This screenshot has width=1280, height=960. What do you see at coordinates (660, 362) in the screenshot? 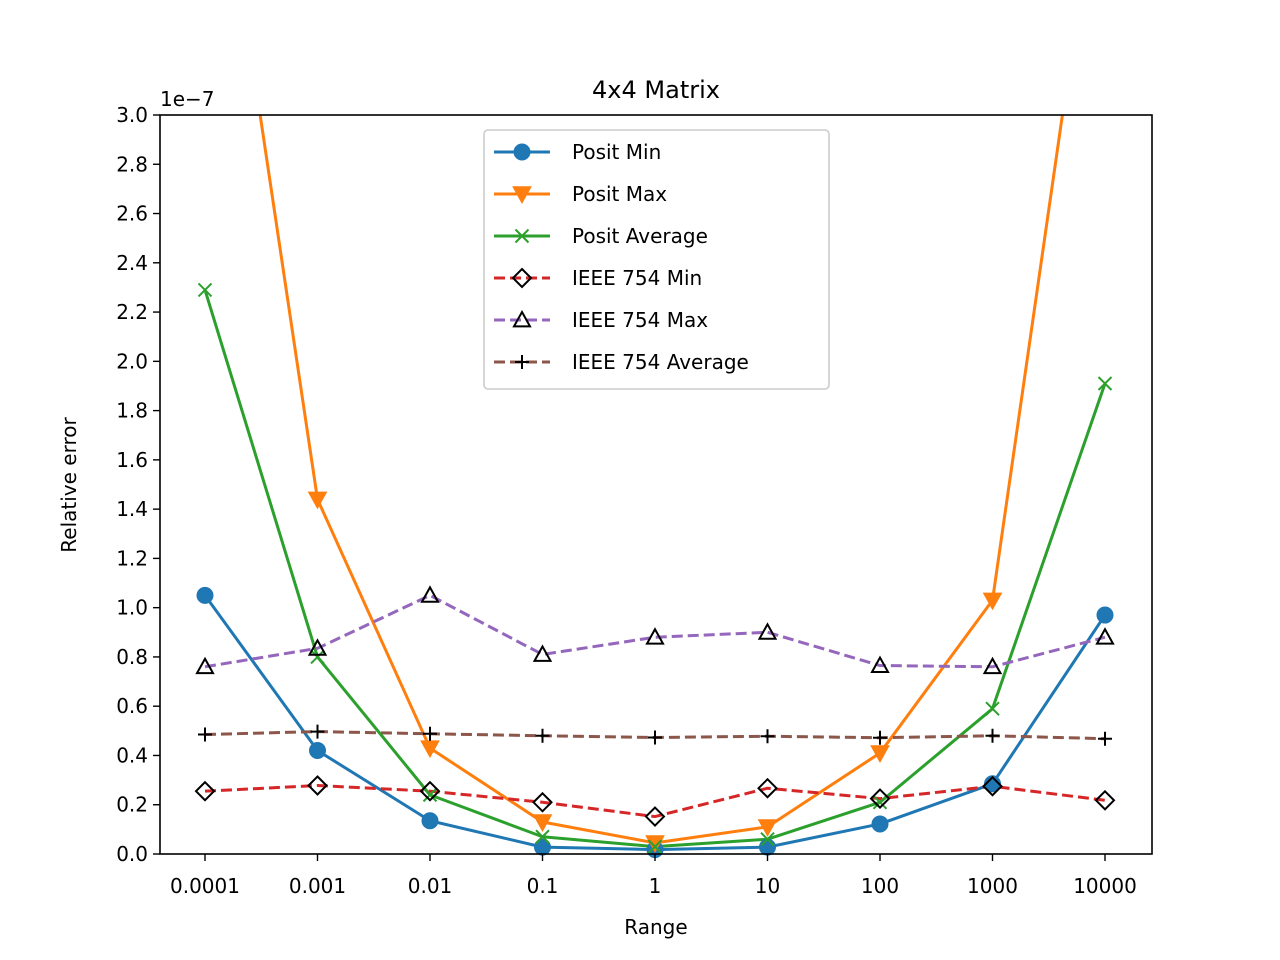
I see `legend-label: IEEE 754 Average` at bounding box center [660, 362].